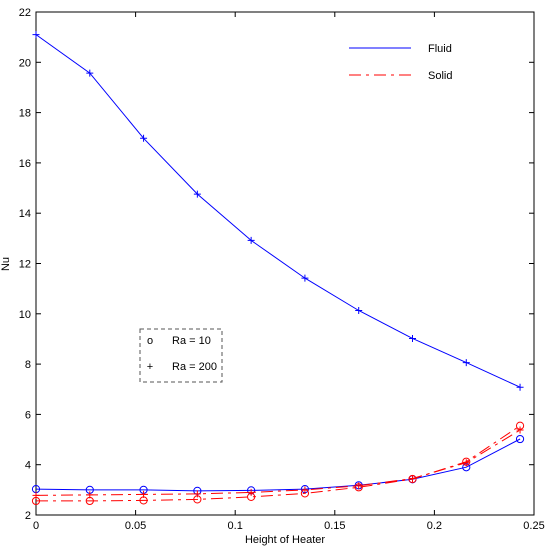 Image resolution: width=549 pixels, height=550 pixels. What do you see at coordinates (194, 367) in the screenshot?
I see `marker-legend-label-ra200: Ra = 200` at bounding box center [194, 367].